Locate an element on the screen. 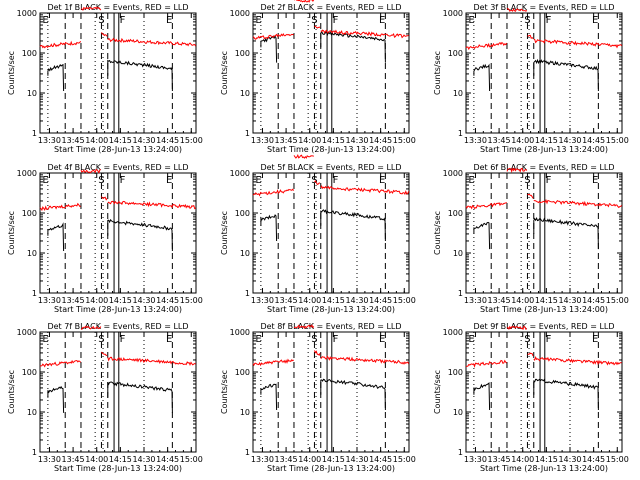 The image size is (640, 480). panel-title: Det 5f BLACK = Events, RED = LLD is located at coordinates (330, 167).